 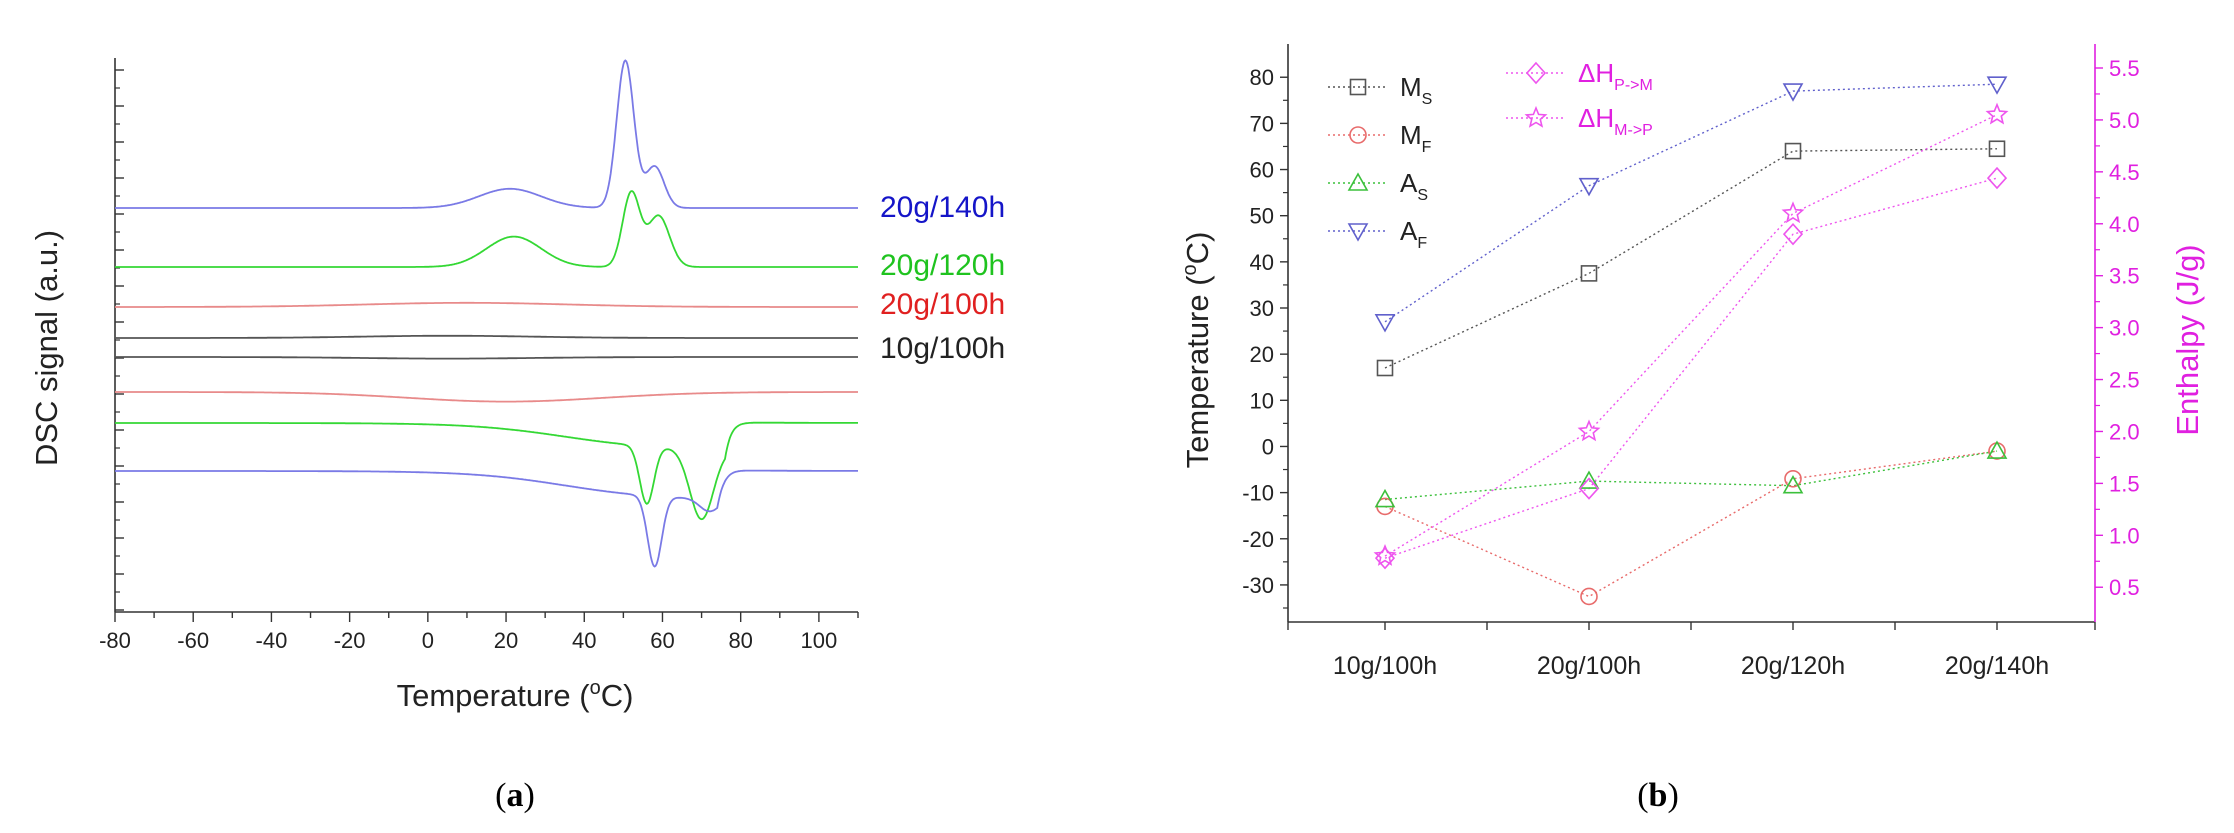 What do you see at coordinates (272, 640) in the screenshot?
I see `panel-a-x-tick-label: -40` at bounding box center [272, 640].